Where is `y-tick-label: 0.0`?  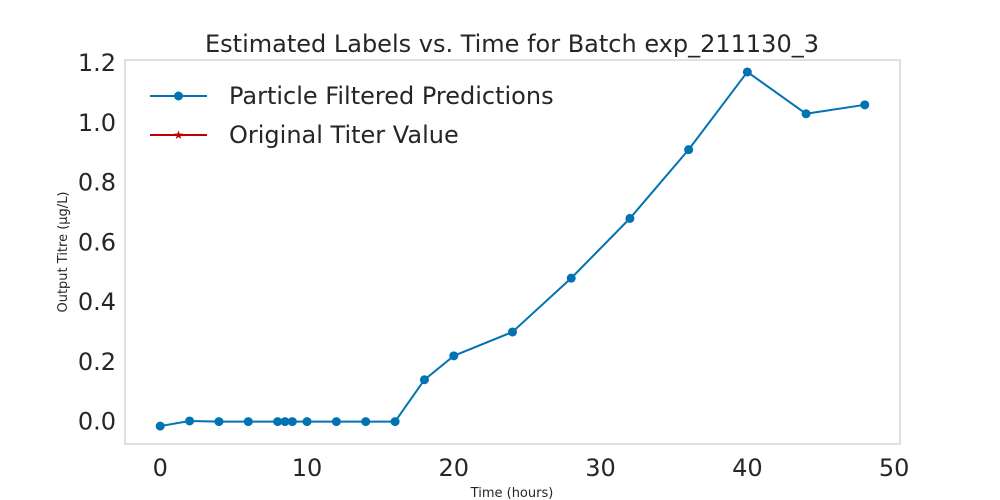 y-tick-label: 0.0 is located at coordinates (97, 422).